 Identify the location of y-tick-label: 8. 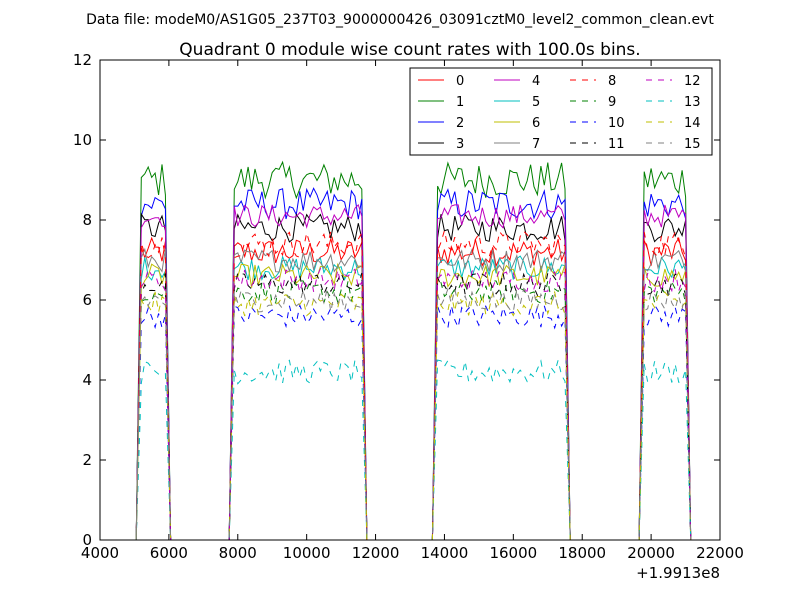
(87, 220).